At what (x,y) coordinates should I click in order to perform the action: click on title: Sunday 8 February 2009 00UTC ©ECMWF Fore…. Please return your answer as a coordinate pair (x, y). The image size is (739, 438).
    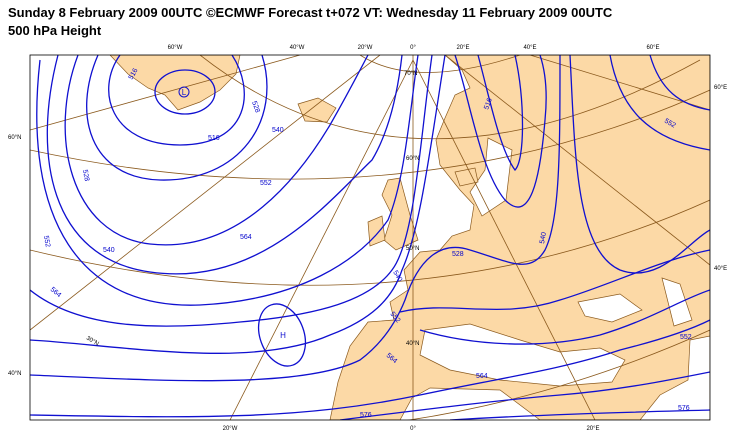
    Looking at the image, I should click on (310, 12).